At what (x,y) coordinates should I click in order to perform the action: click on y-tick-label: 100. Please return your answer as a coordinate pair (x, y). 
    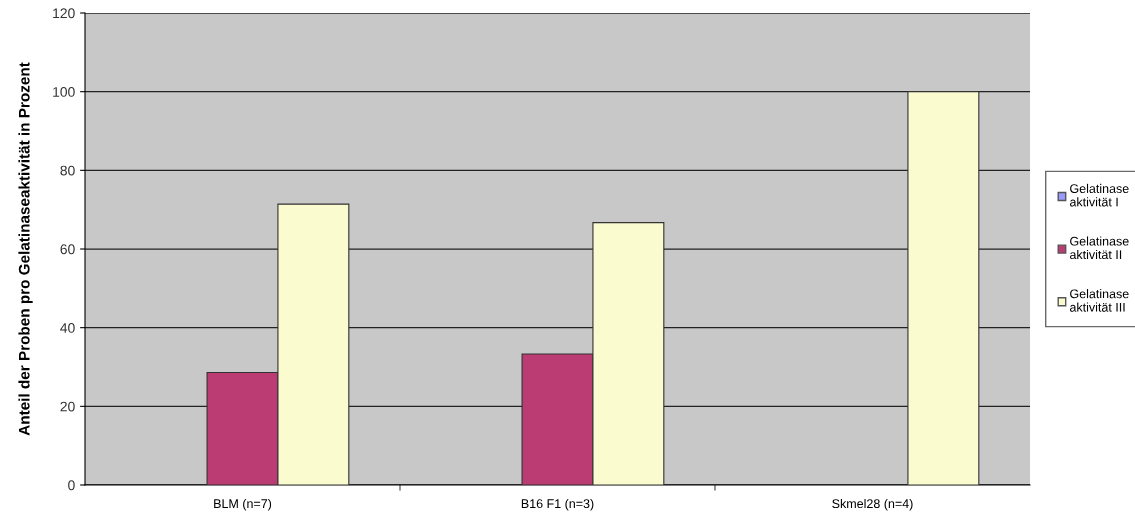
    Looking at the image, I should click on (64, 92).